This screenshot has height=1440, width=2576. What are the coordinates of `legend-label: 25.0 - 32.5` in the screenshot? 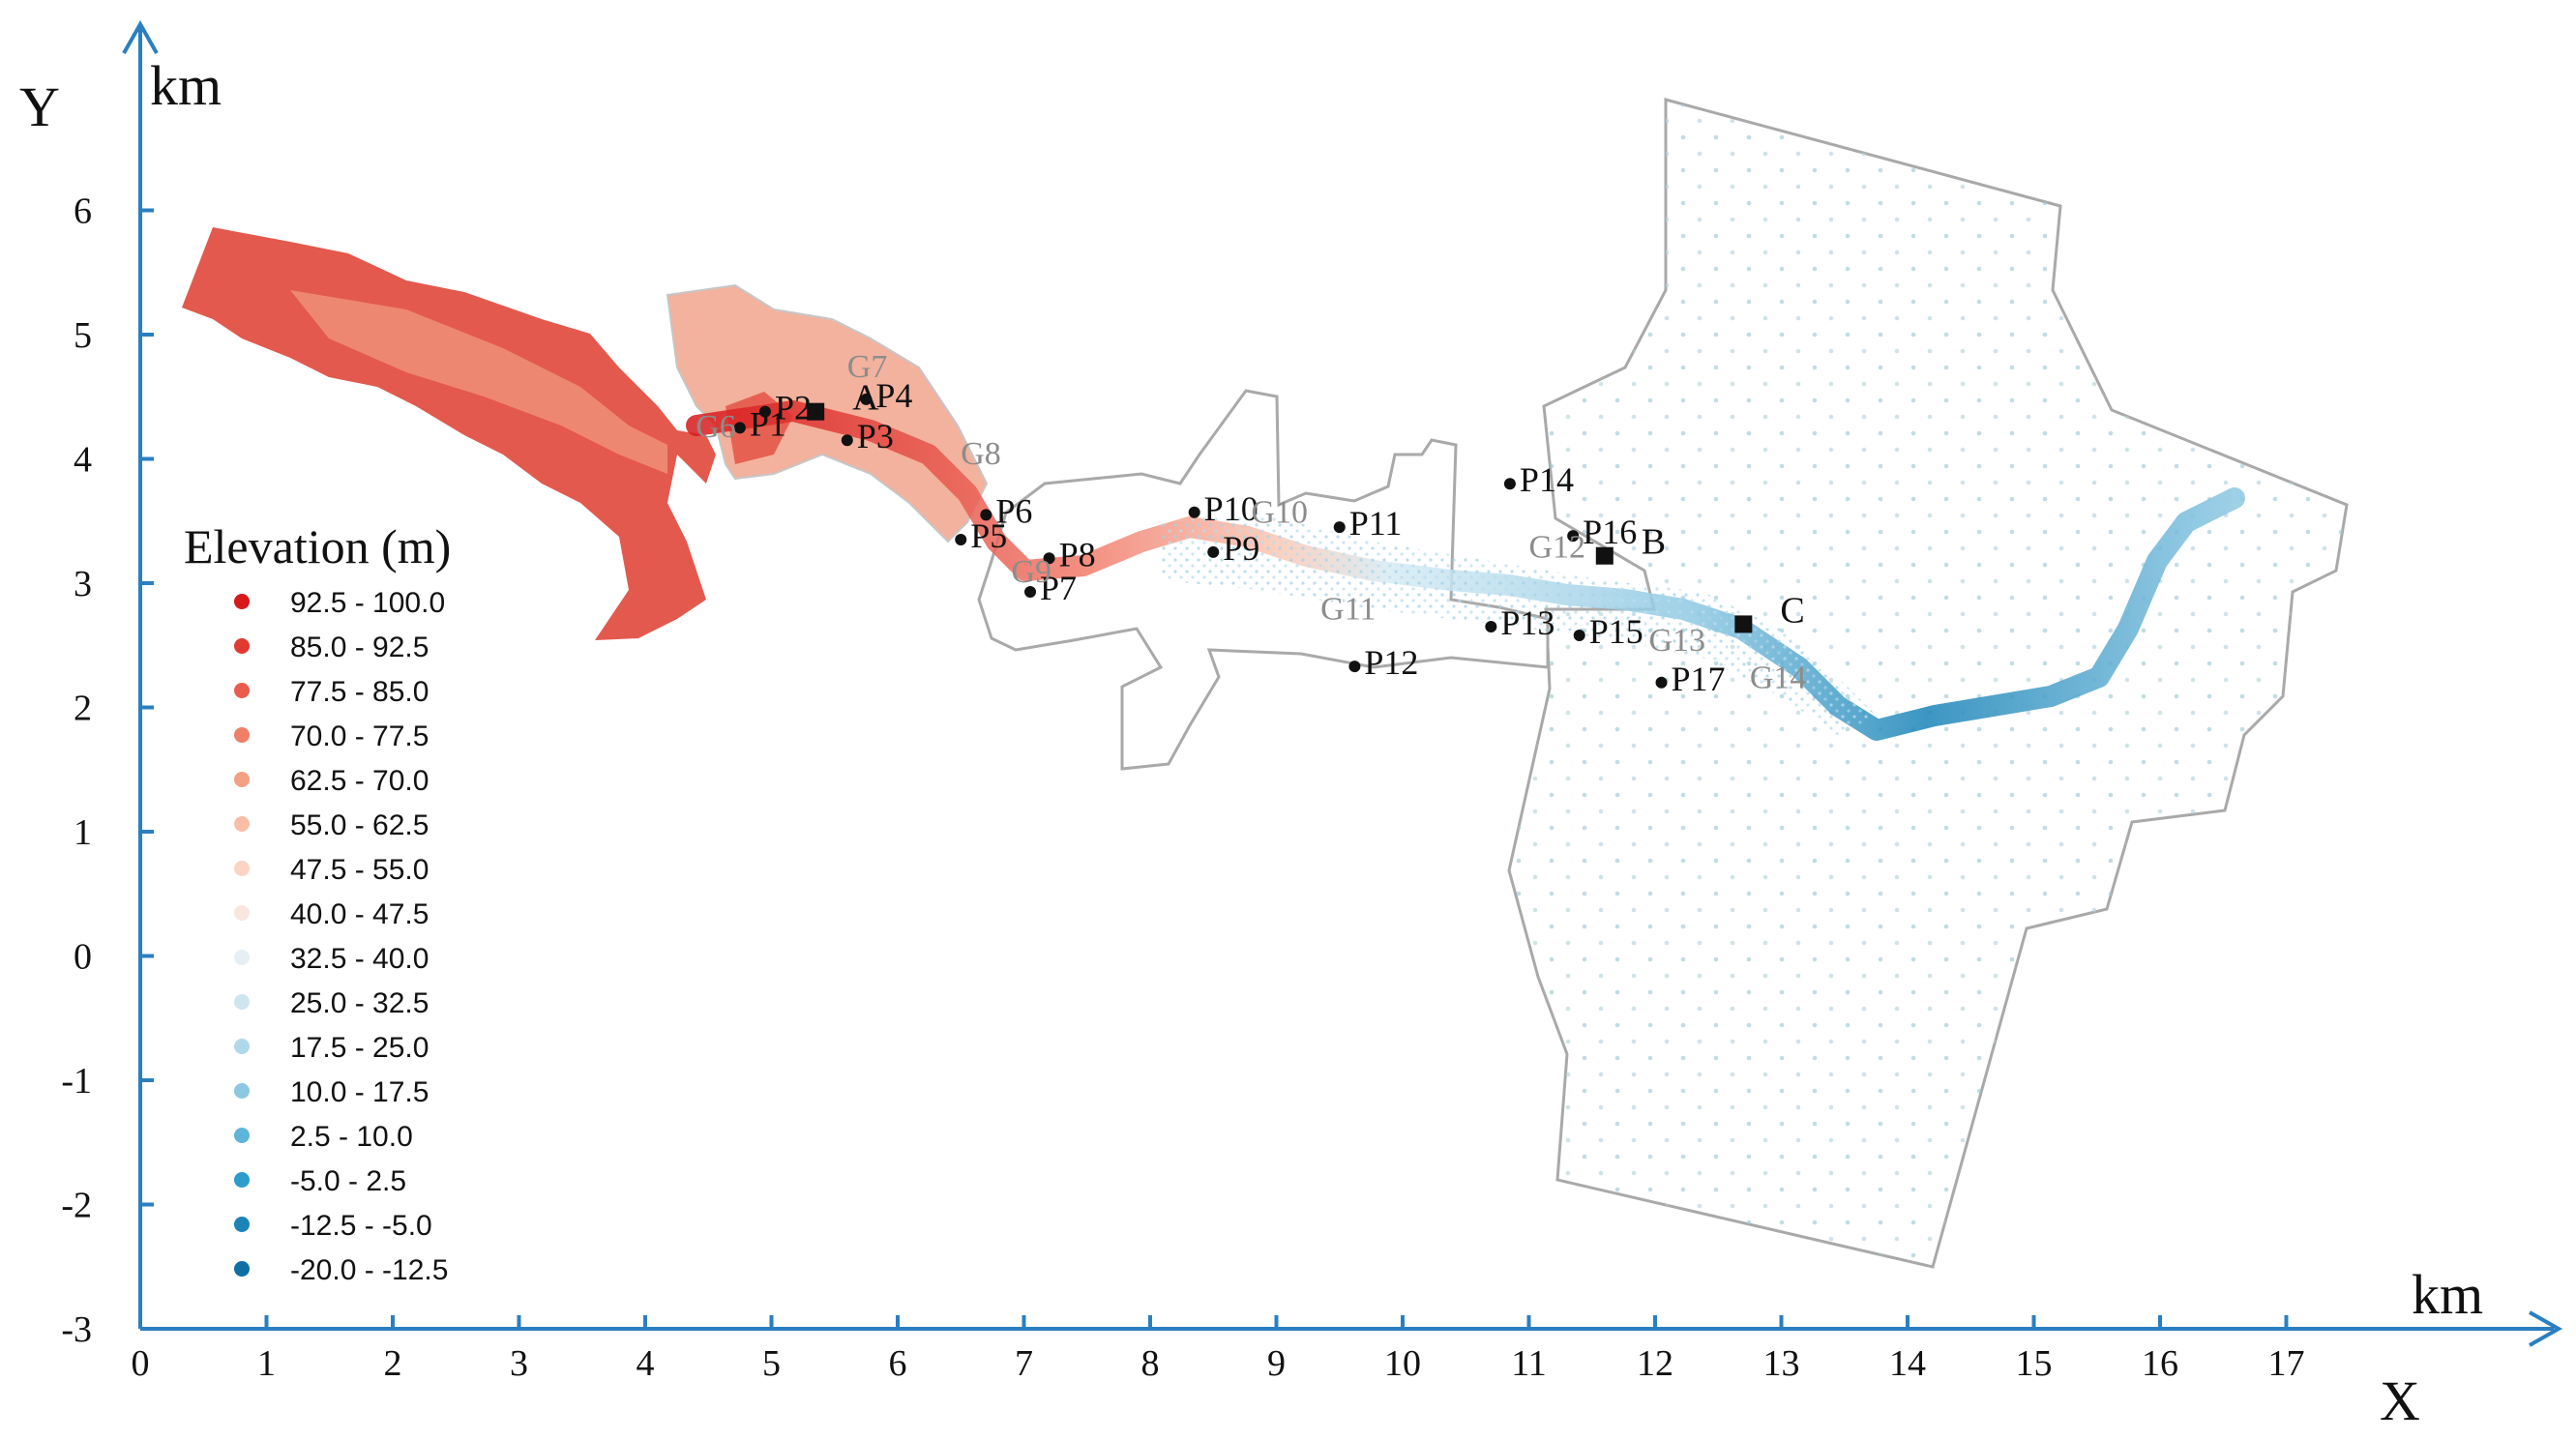 It's located at (359, 1003).